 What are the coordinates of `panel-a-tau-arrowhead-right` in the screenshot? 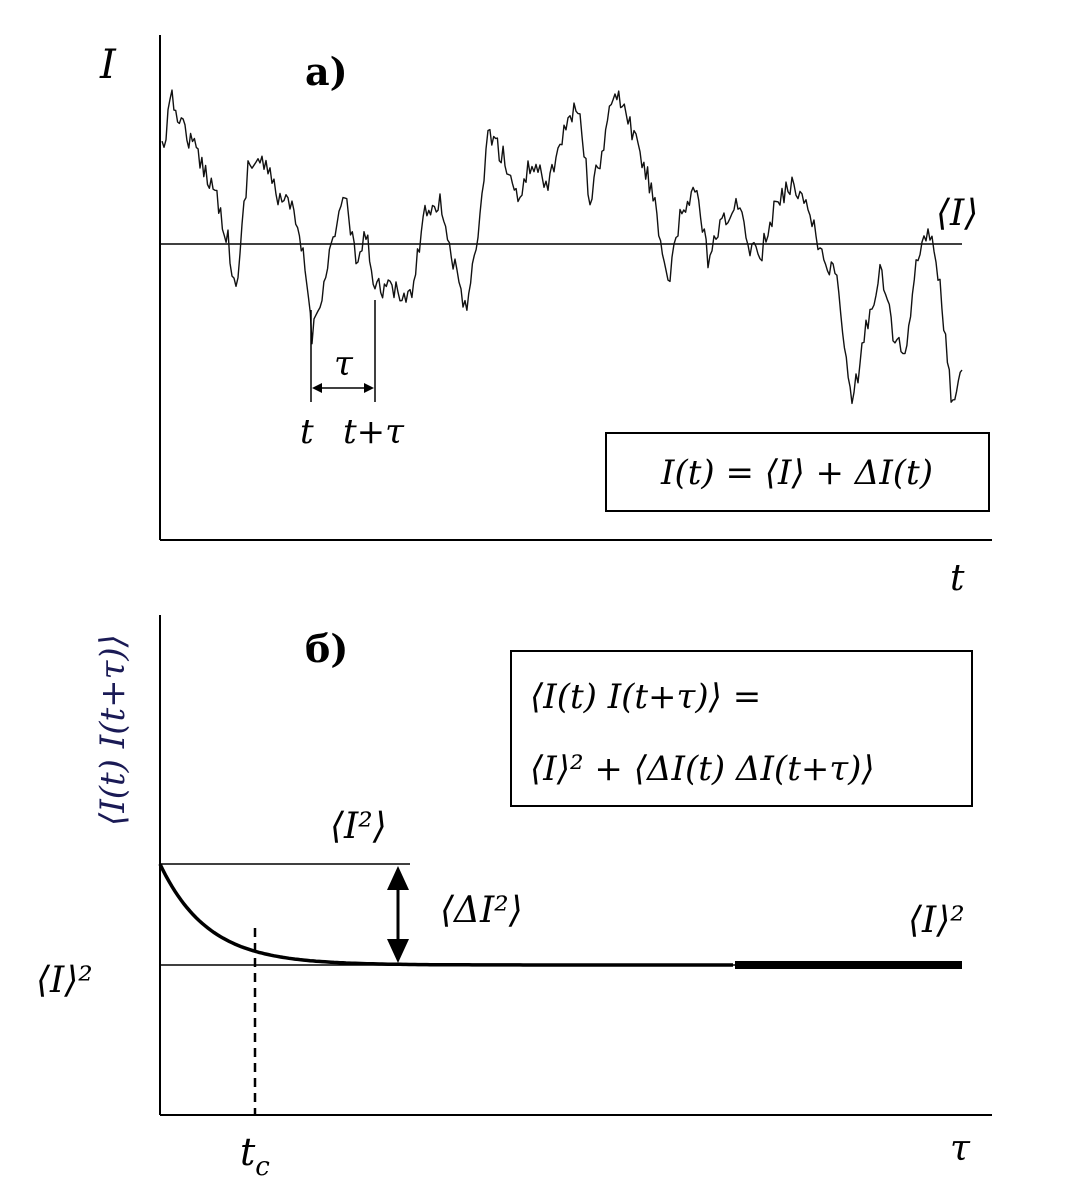 It's located at (369, 388).